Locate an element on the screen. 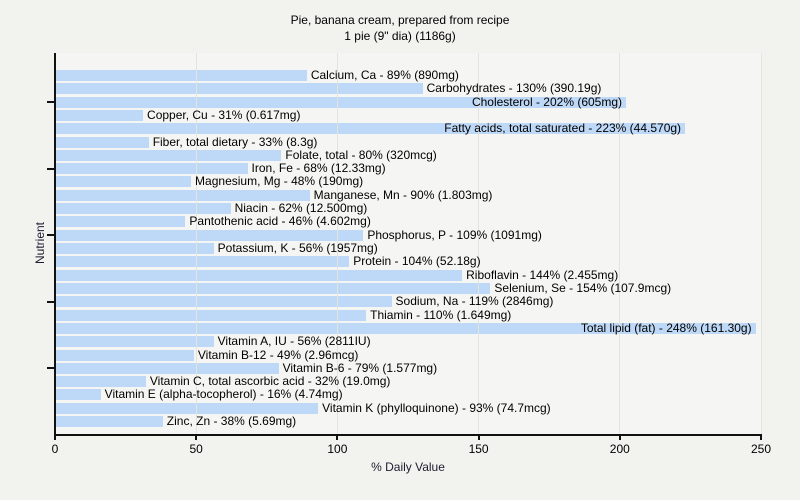  nutrient-bar-label: Vitamin A, IU - 56% (2811IU) is located at coordinates (294, 341).